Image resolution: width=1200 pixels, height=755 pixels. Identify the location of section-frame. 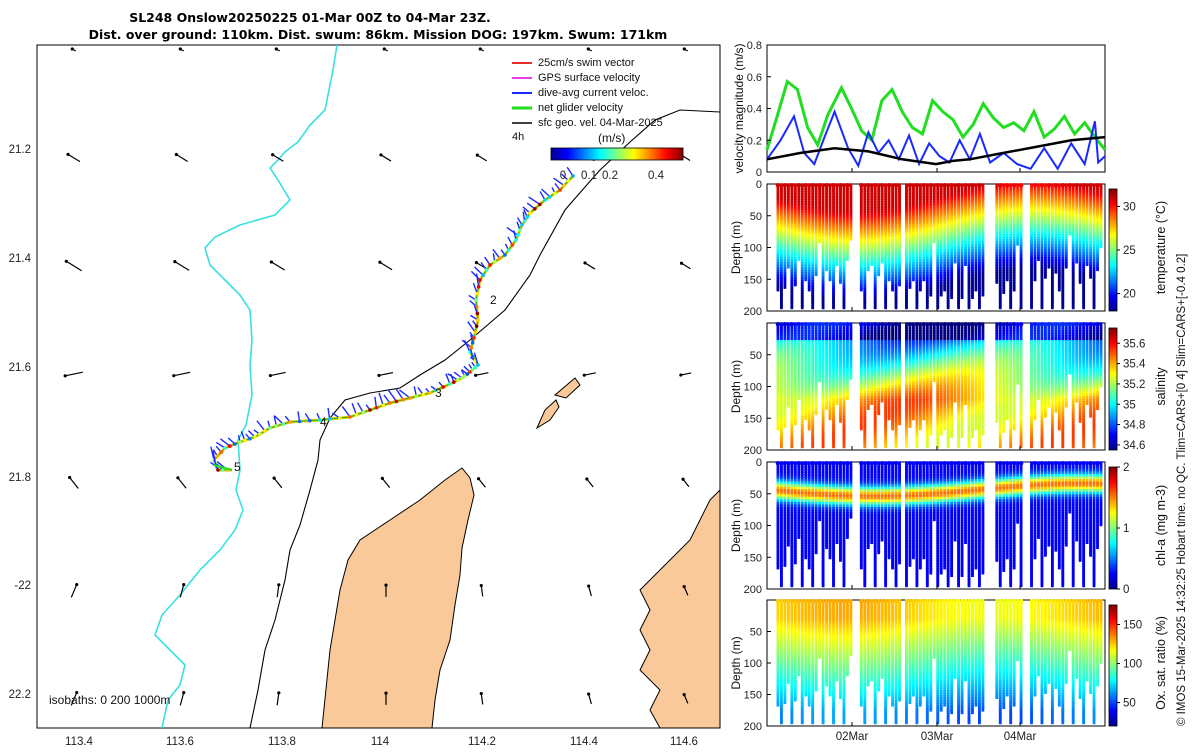
(936, 247).